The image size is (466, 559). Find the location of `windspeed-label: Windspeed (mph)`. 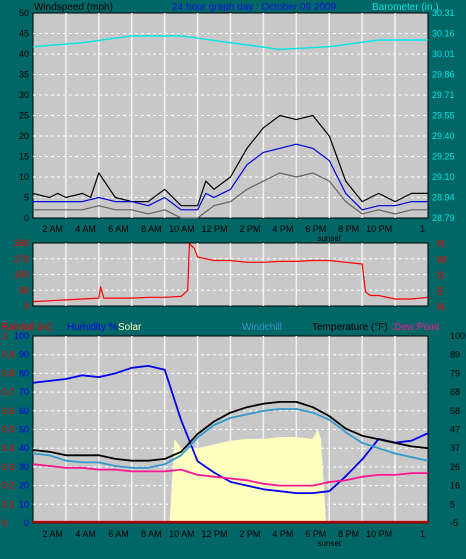

windspeed-label: Windspeed (mph) is located at coordinates (73, 7).